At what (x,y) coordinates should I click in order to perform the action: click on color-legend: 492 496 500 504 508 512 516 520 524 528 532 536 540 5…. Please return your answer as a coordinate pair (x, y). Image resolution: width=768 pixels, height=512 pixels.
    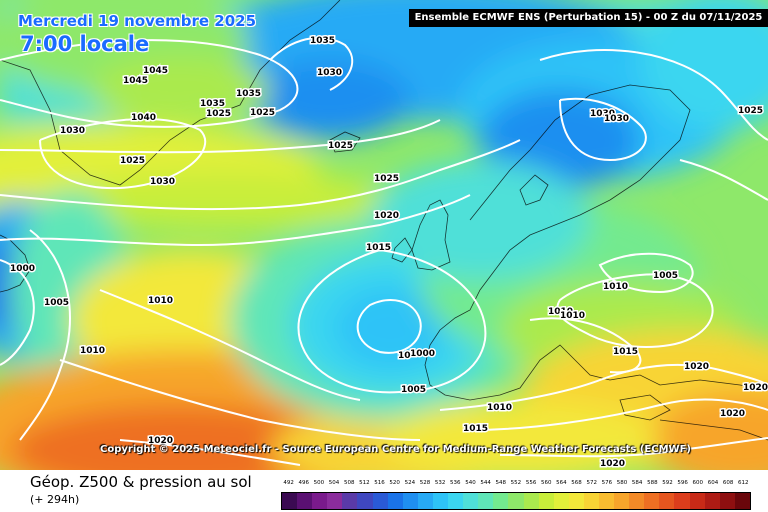
    Looking at the image, I should click on (516, 495).